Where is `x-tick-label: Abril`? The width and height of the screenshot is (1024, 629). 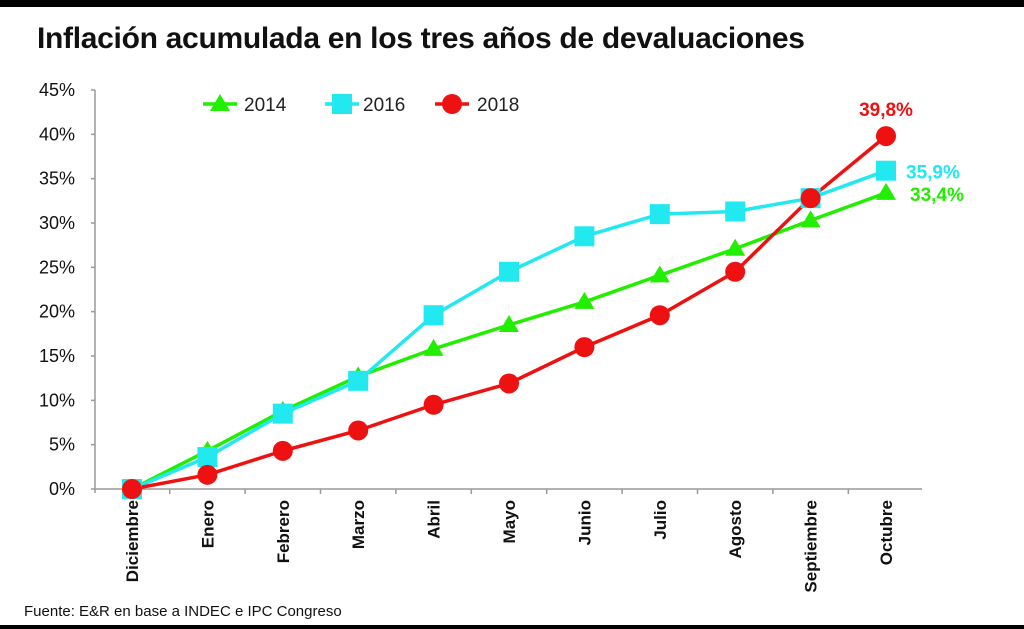
x-tick-label: Abril is located at coordinates (434, 519).